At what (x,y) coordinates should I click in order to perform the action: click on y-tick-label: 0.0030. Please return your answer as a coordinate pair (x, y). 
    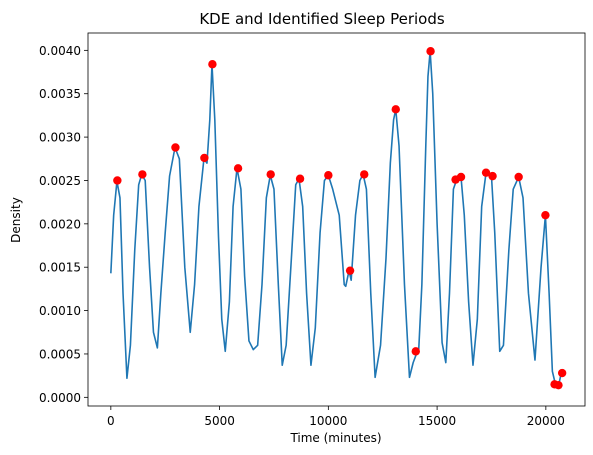
    Looking at the image, I should click on (60, 138).